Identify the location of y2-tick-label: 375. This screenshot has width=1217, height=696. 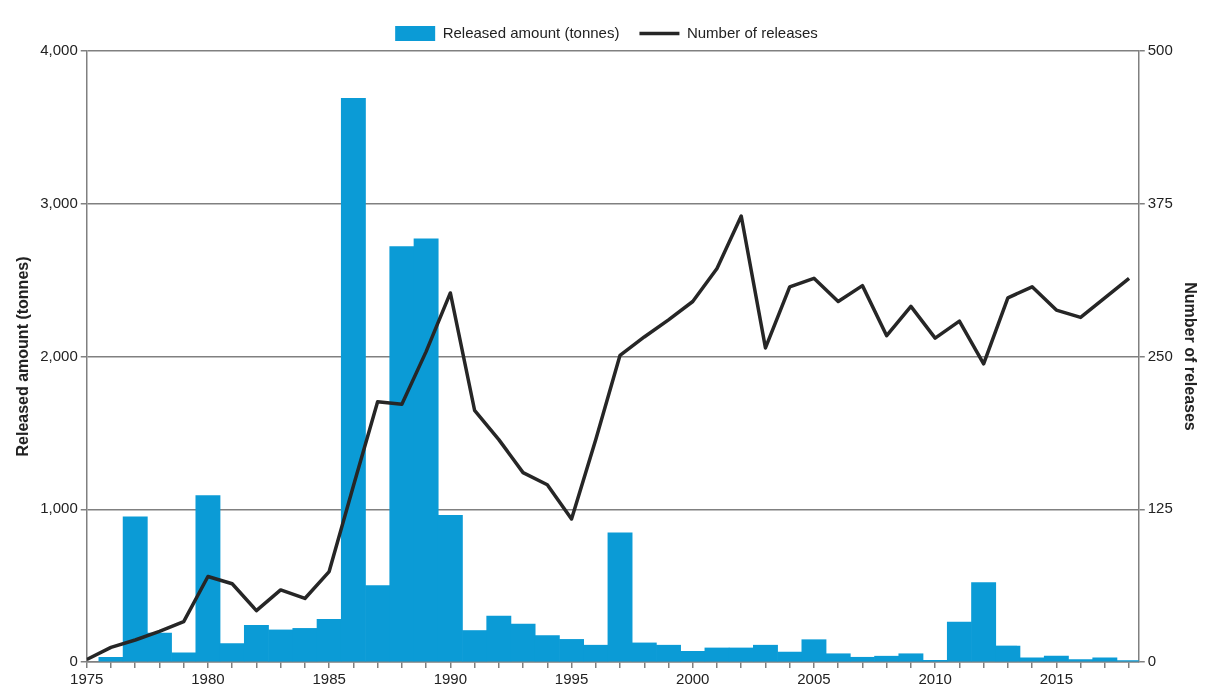
(1160, 202).